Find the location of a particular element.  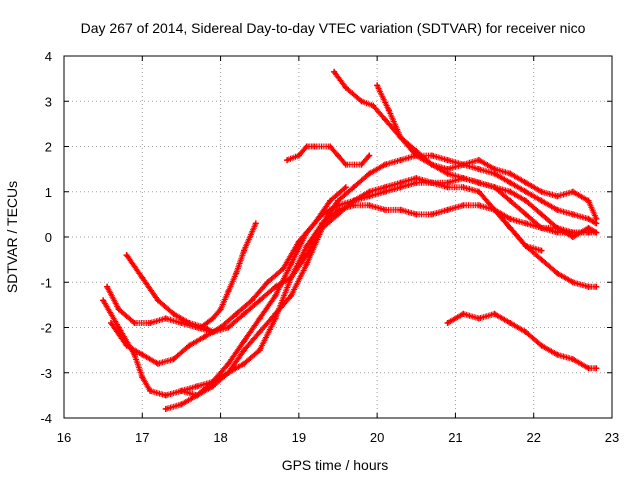

x-tick-label: 16 is located at coordinates (64, 437).